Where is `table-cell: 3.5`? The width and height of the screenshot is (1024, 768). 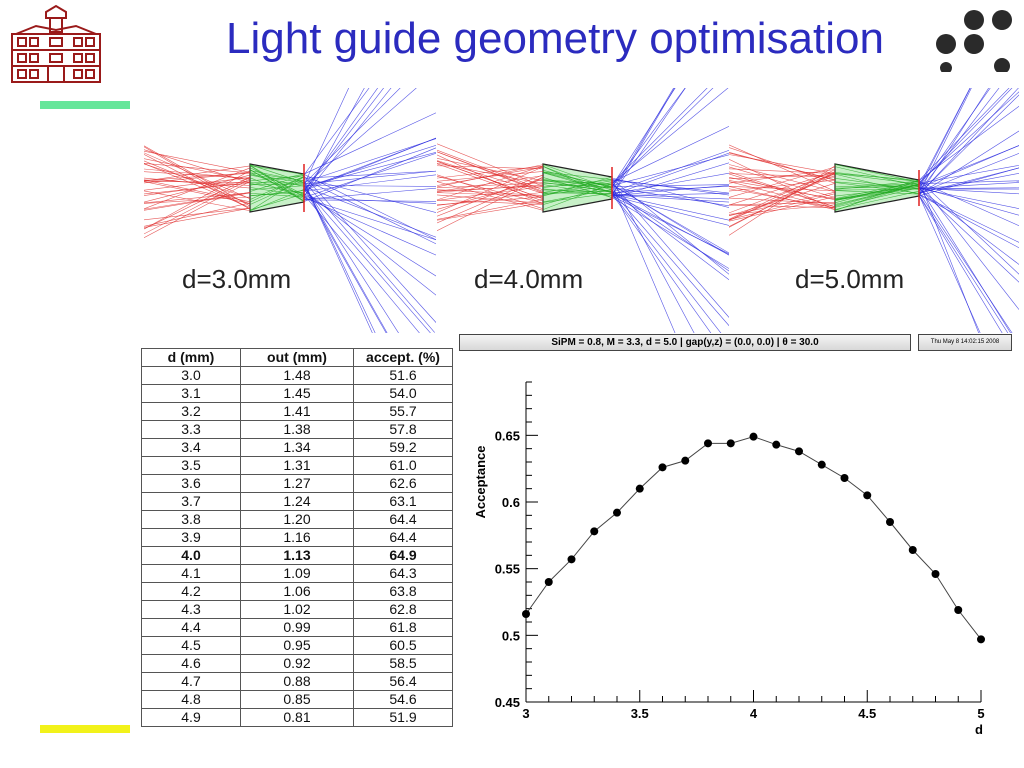
table-cell: 3.5 is located at coordinates (191, 465).